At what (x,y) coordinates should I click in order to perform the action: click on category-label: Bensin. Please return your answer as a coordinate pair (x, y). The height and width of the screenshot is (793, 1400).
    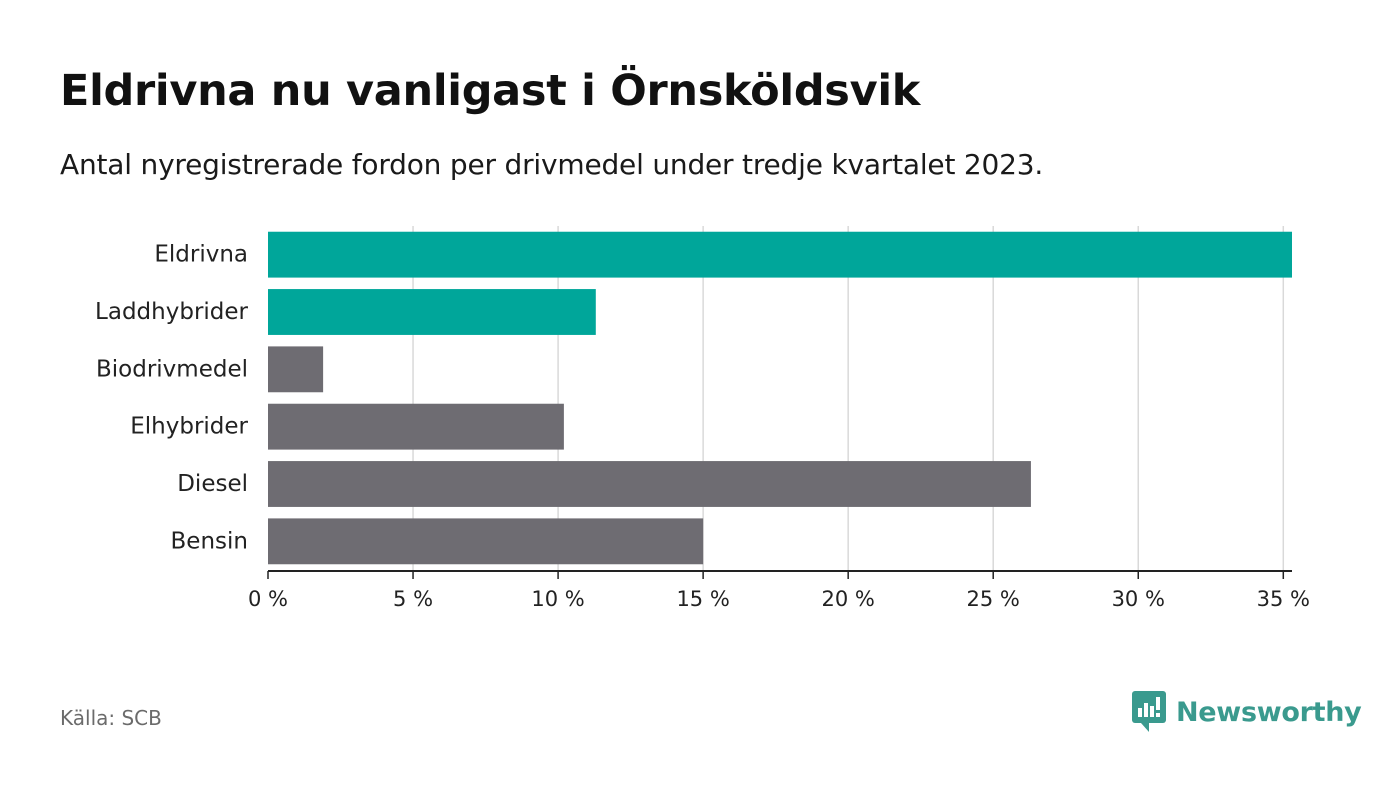
    Looking at the image, I should click on (209, 541).